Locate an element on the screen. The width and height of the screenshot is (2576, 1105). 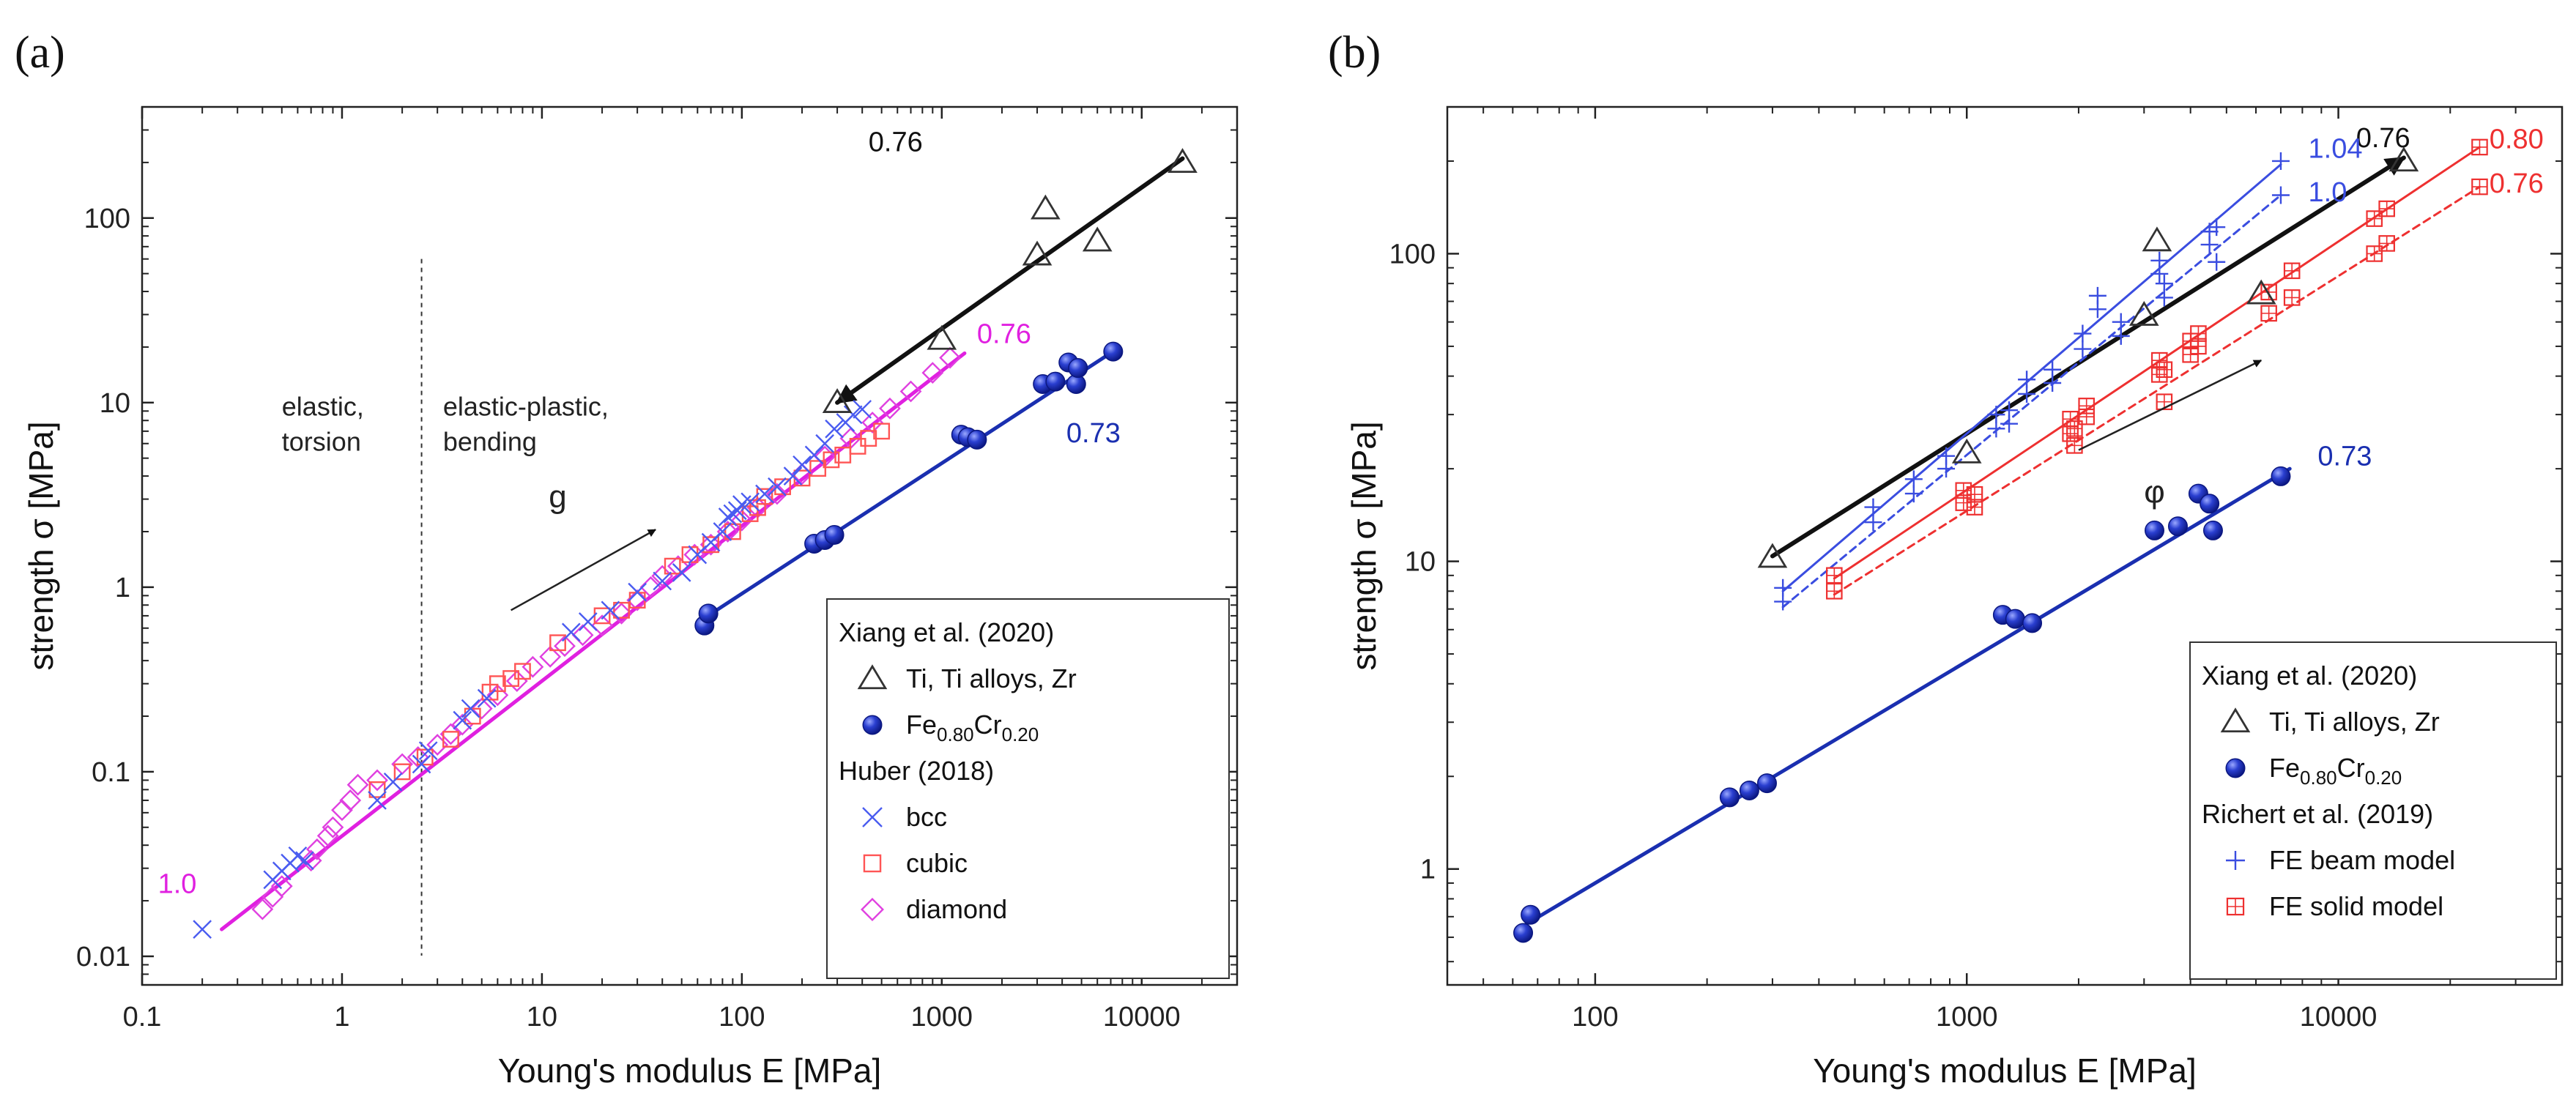
x-tick-label: 0.1 is located at coordinates (142, 1017).